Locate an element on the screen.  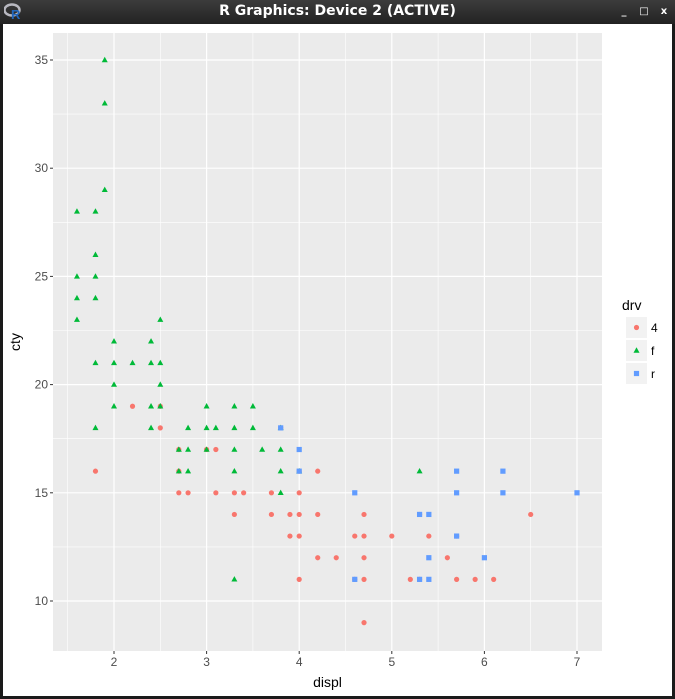
x-axis-title: displ is located at coordinates (327, 682).